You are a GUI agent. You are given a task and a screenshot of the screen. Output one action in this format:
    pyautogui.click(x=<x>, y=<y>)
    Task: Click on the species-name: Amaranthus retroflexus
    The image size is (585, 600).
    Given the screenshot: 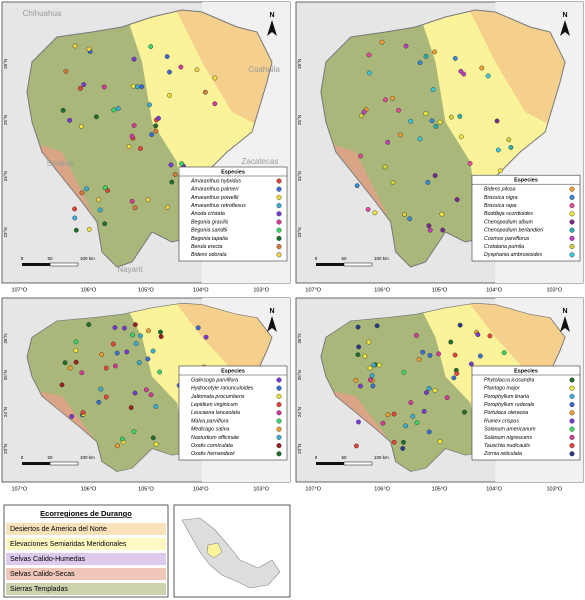 What is the action you would take?
    pyautogui.click(x=218, y=206)
    